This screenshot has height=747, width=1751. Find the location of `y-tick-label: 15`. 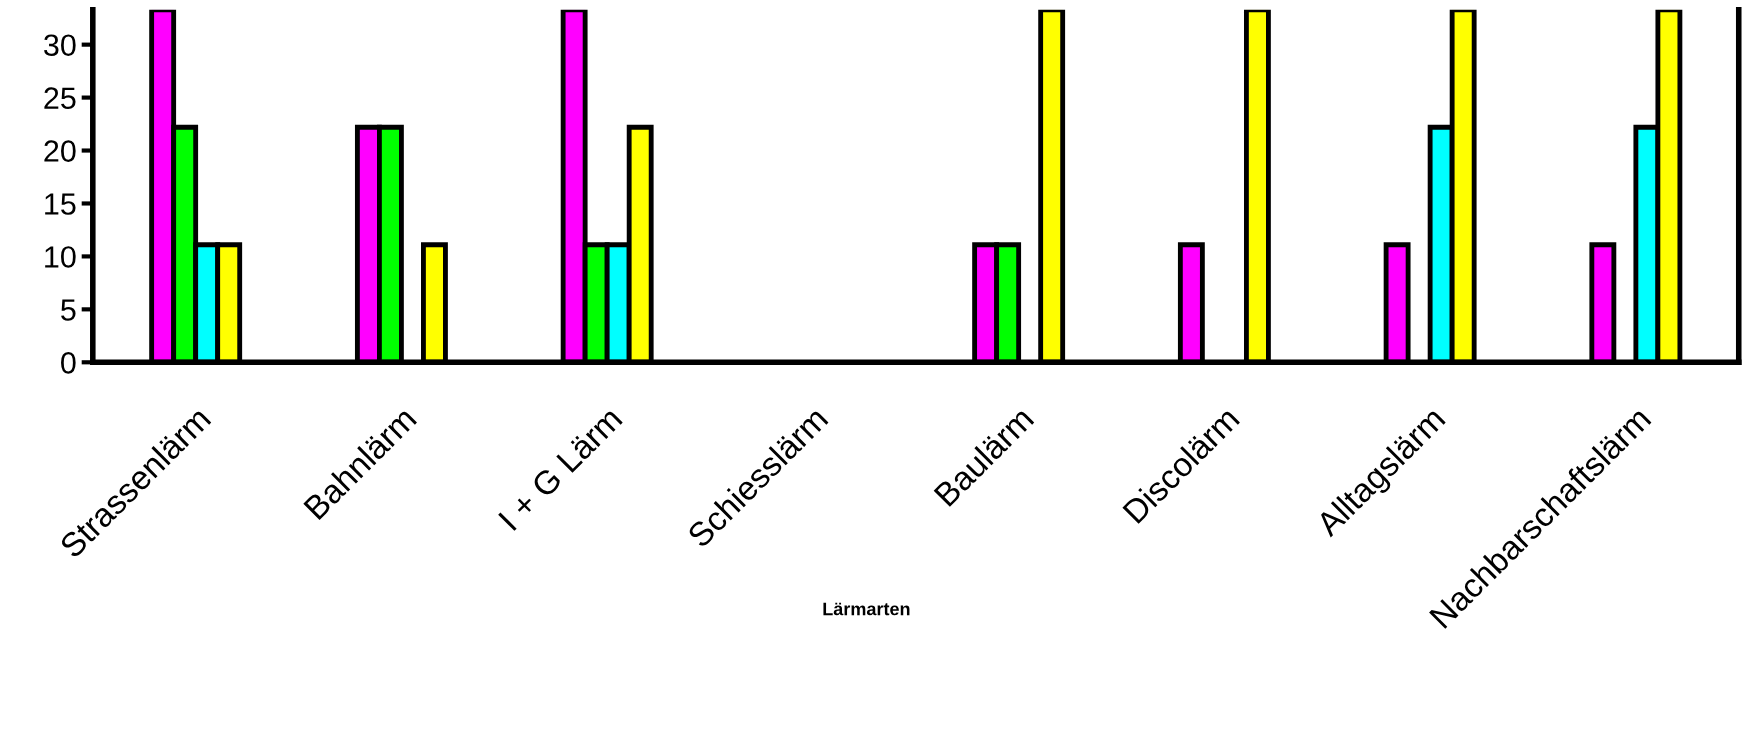

y-tick-label: 15 is located at coordinates (60, 204).